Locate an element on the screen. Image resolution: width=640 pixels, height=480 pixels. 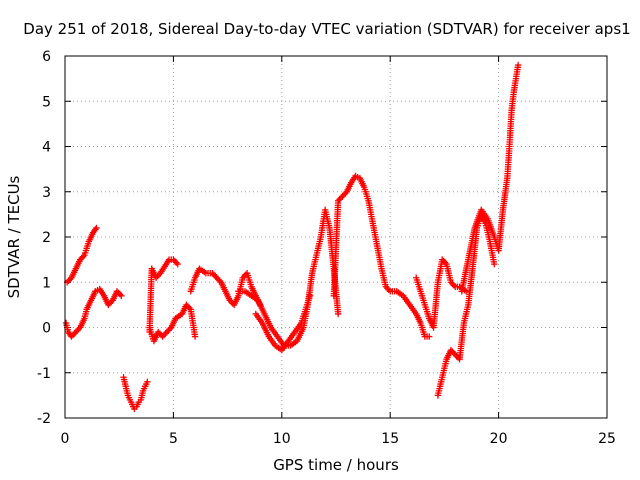
y-axis-label: SDTVAR / TECUs is located at coordinates (14, 236).